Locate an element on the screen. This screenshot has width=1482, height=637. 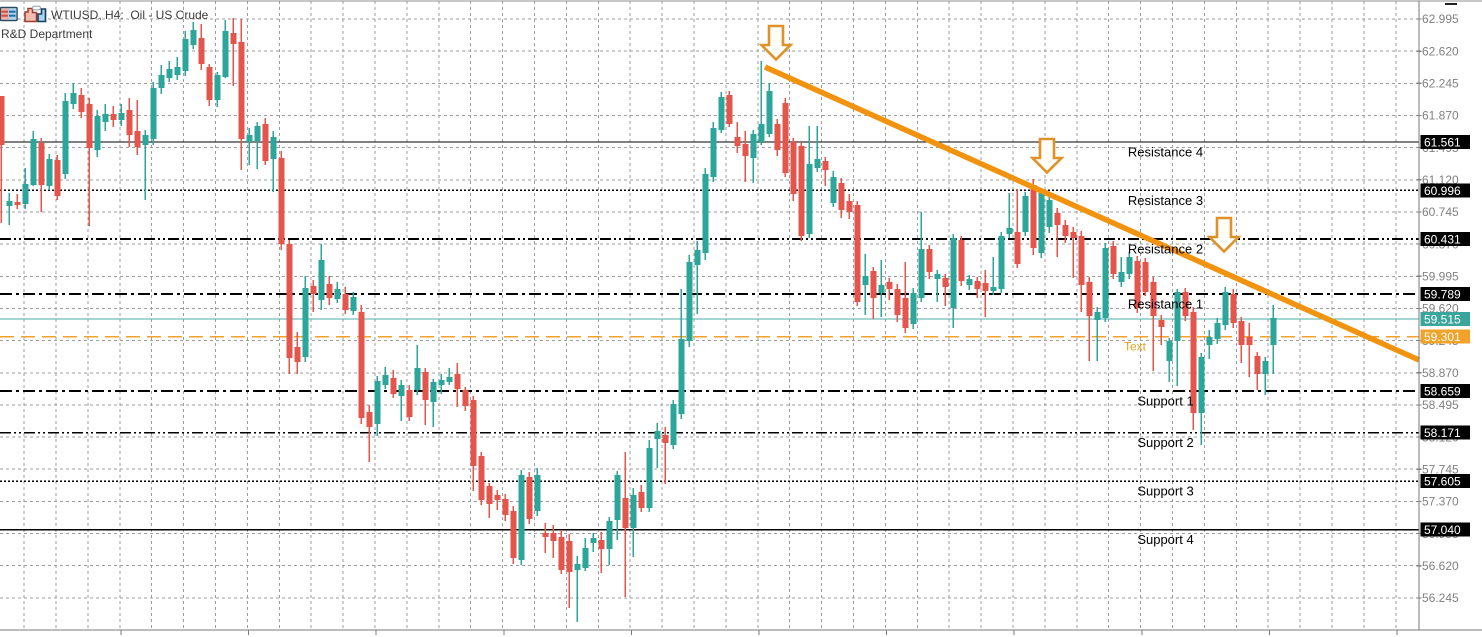
svg-text: Resistance 2 is located at coordinates (1165, 248).